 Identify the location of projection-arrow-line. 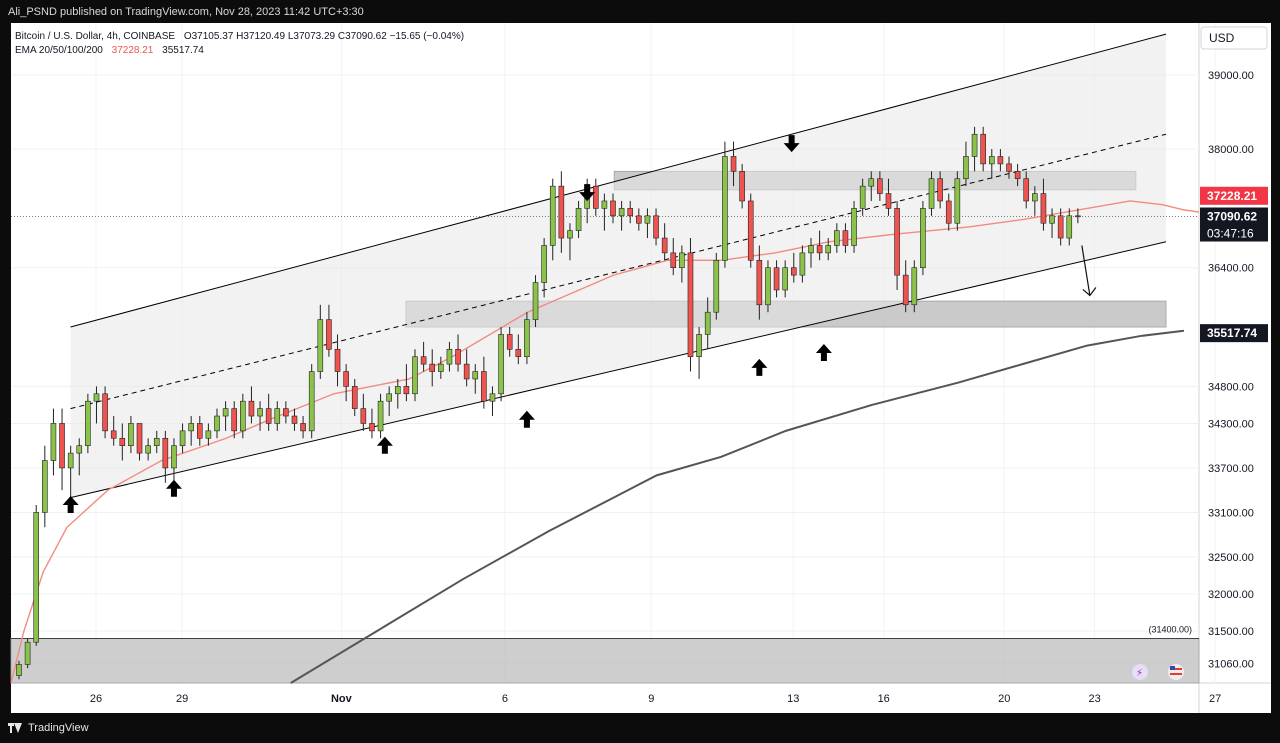
(1086, 270).